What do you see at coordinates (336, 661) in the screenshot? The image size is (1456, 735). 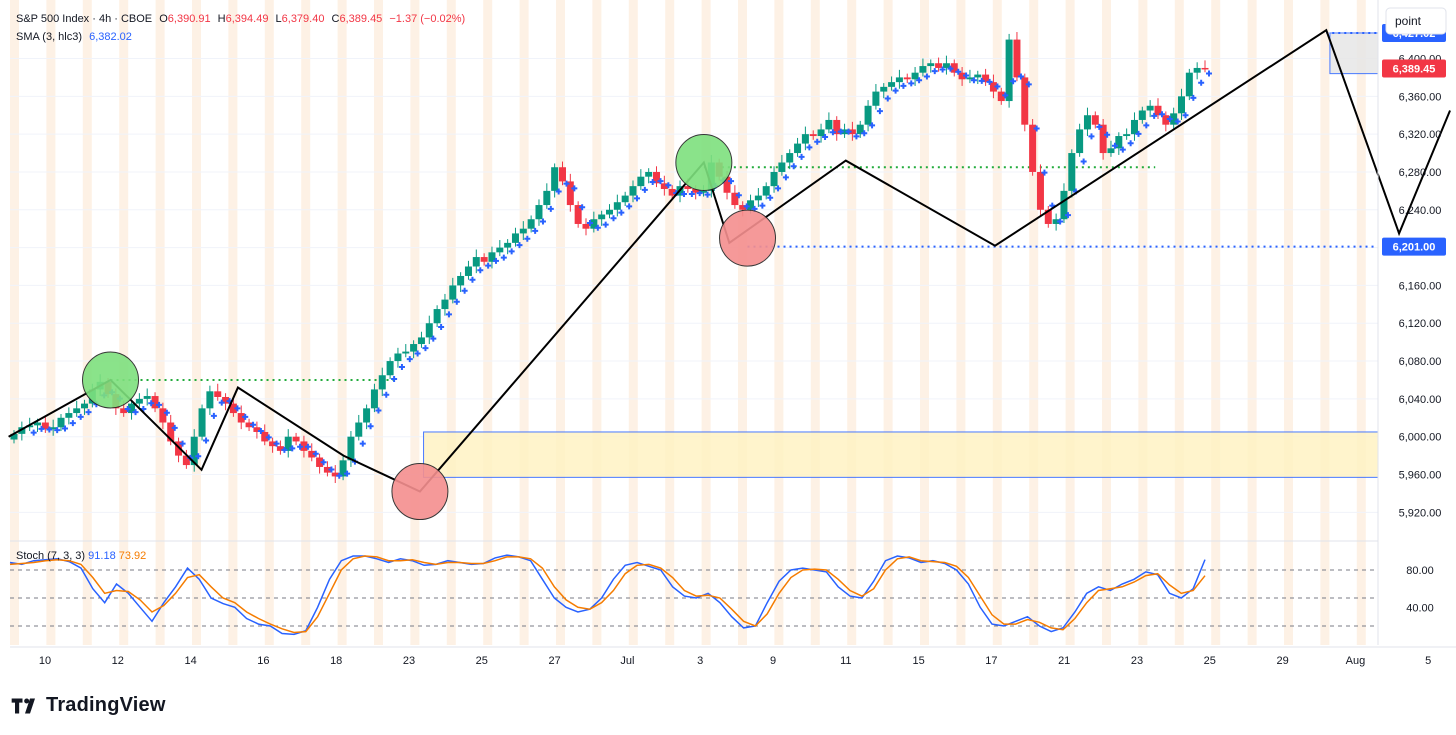 I see `time-tick-label: 18` at bounding box center [336, 661].